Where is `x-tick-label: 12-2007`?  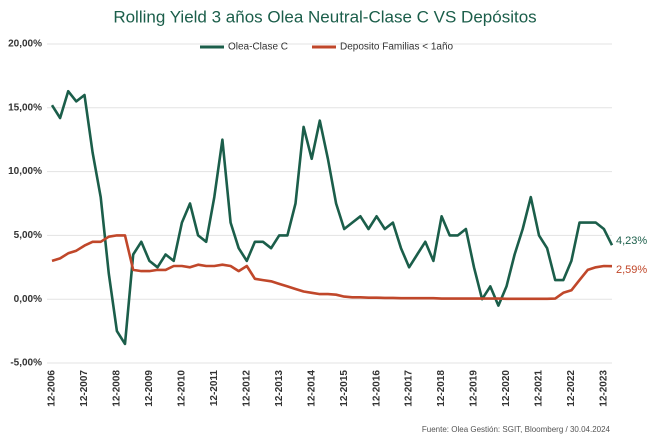 x-tick-label: 12-2007 is located at coordinates (84, 388).